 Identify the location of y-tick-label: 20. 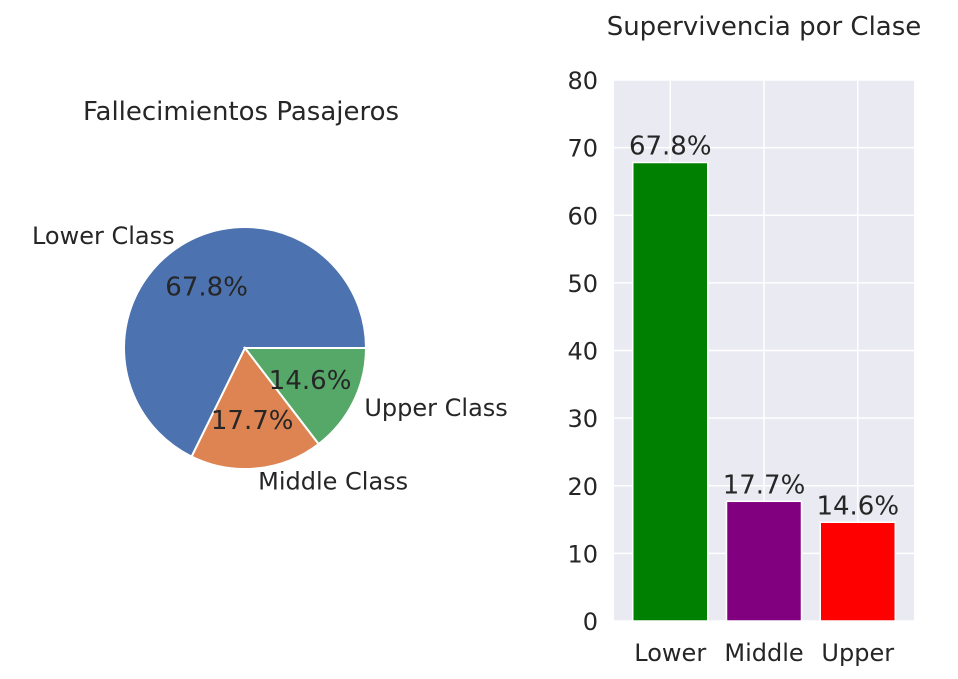
(582, 487).